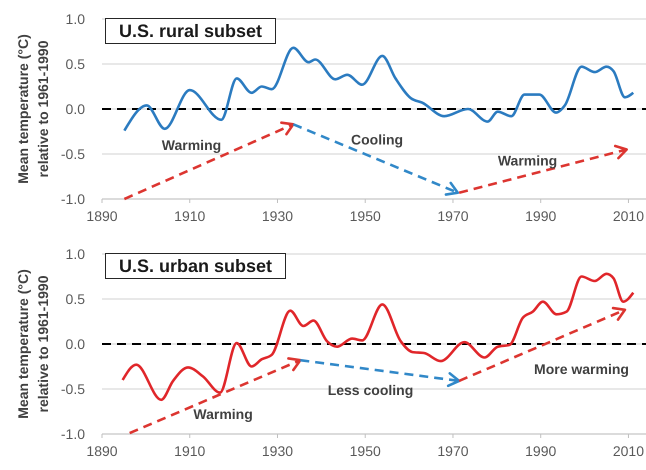  I want to click on annotation: Less cooling, so click(371, 390).